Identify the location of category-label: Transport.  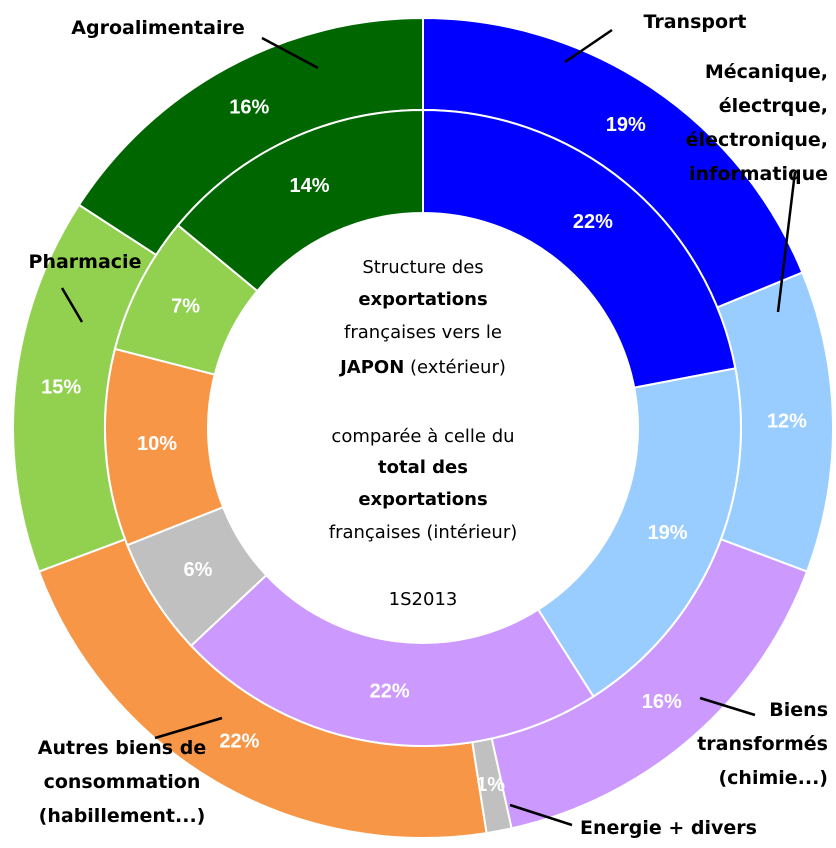
(694, 22).